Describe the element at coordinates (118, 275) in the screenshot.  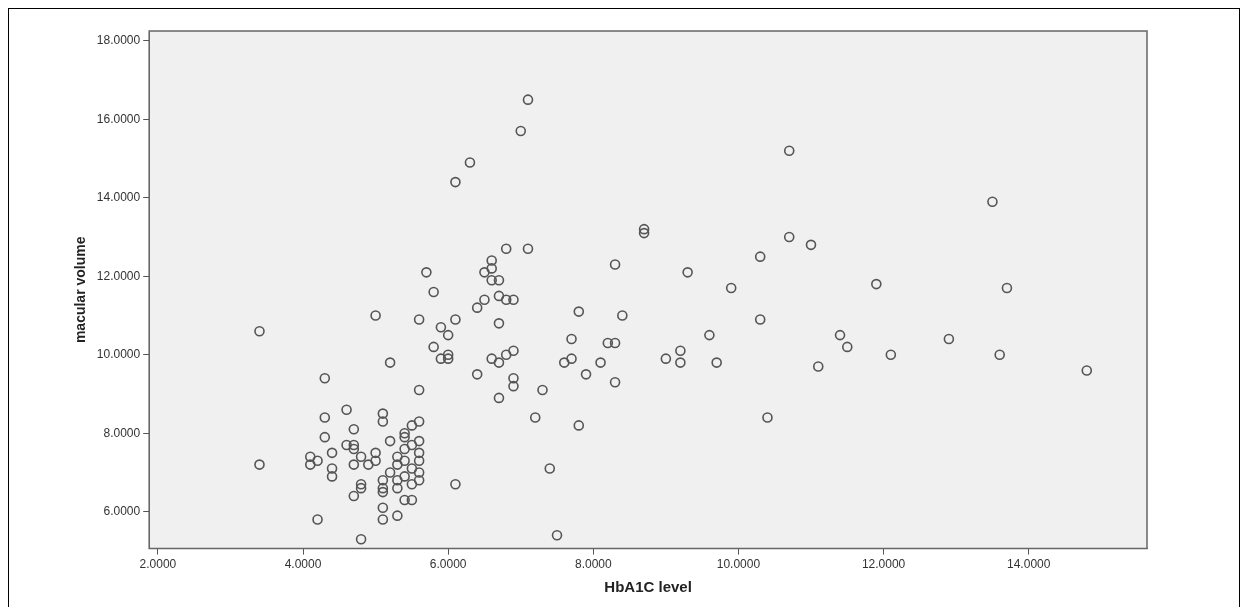
I see `y-tick-label: 12.0000` at that location.